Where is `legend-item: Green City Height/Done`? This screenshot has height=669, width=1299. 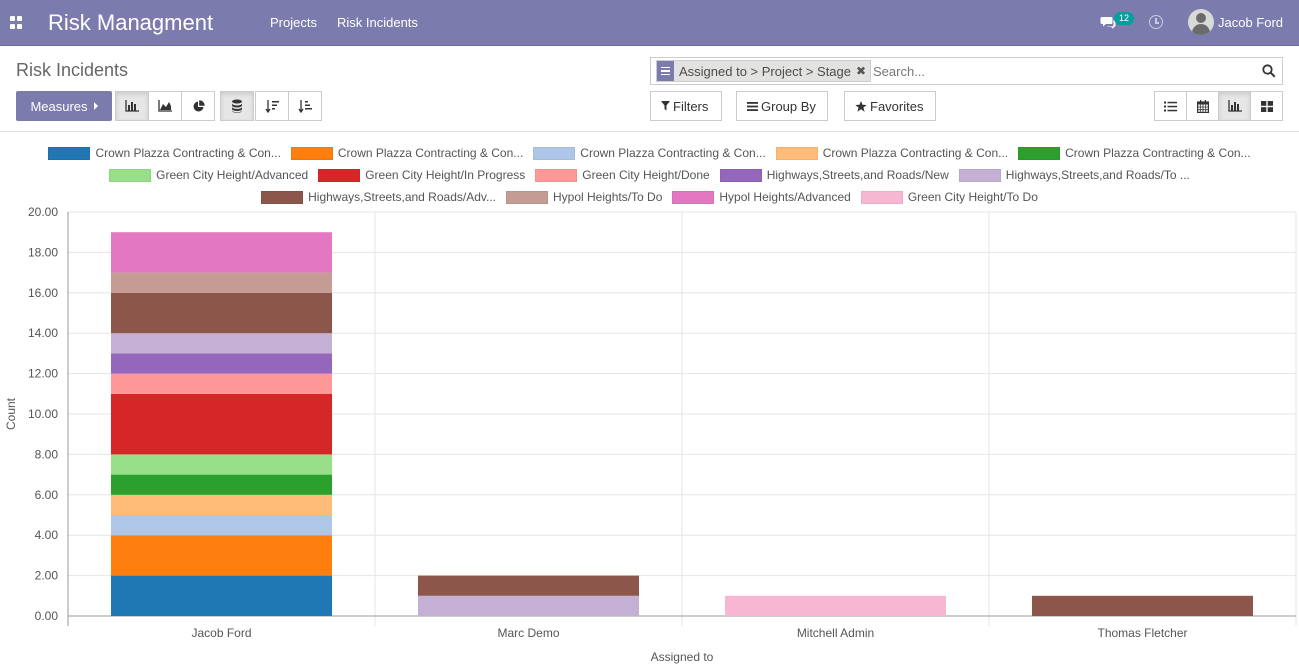
legend-item: Green City Height/Done is located at coordinates (622, 175).